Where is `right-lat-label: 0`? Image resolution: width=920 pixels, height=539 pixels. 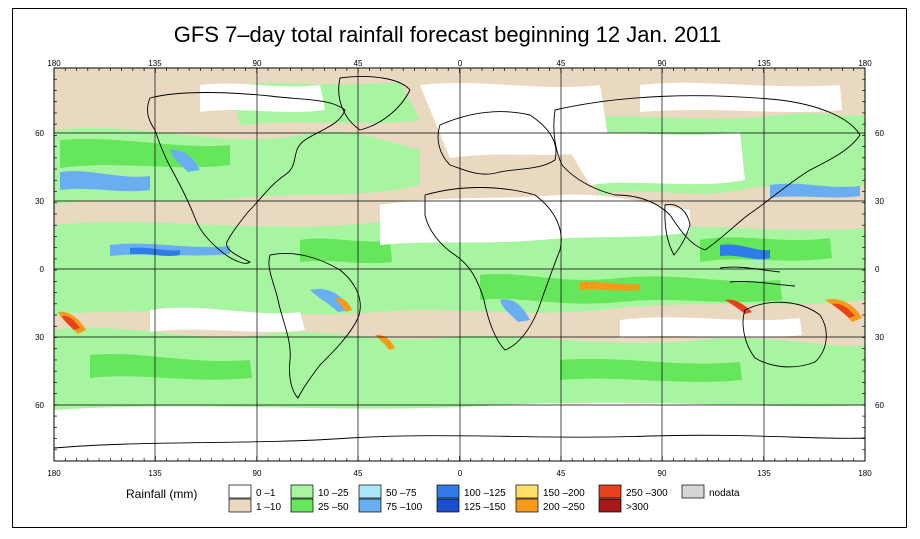
right-lat-label: 0 is located at coordinates (877, 269).